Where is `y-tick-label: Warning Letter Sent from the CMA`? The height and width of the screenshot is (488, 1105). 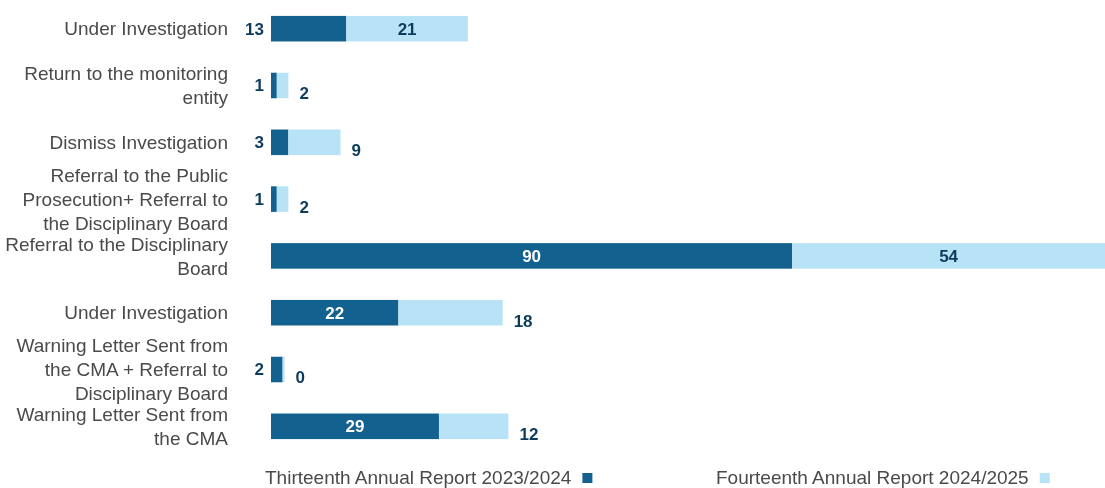
y-tick-label: Warning Letter Sent from the CMA is located at coordinates (122, 426).